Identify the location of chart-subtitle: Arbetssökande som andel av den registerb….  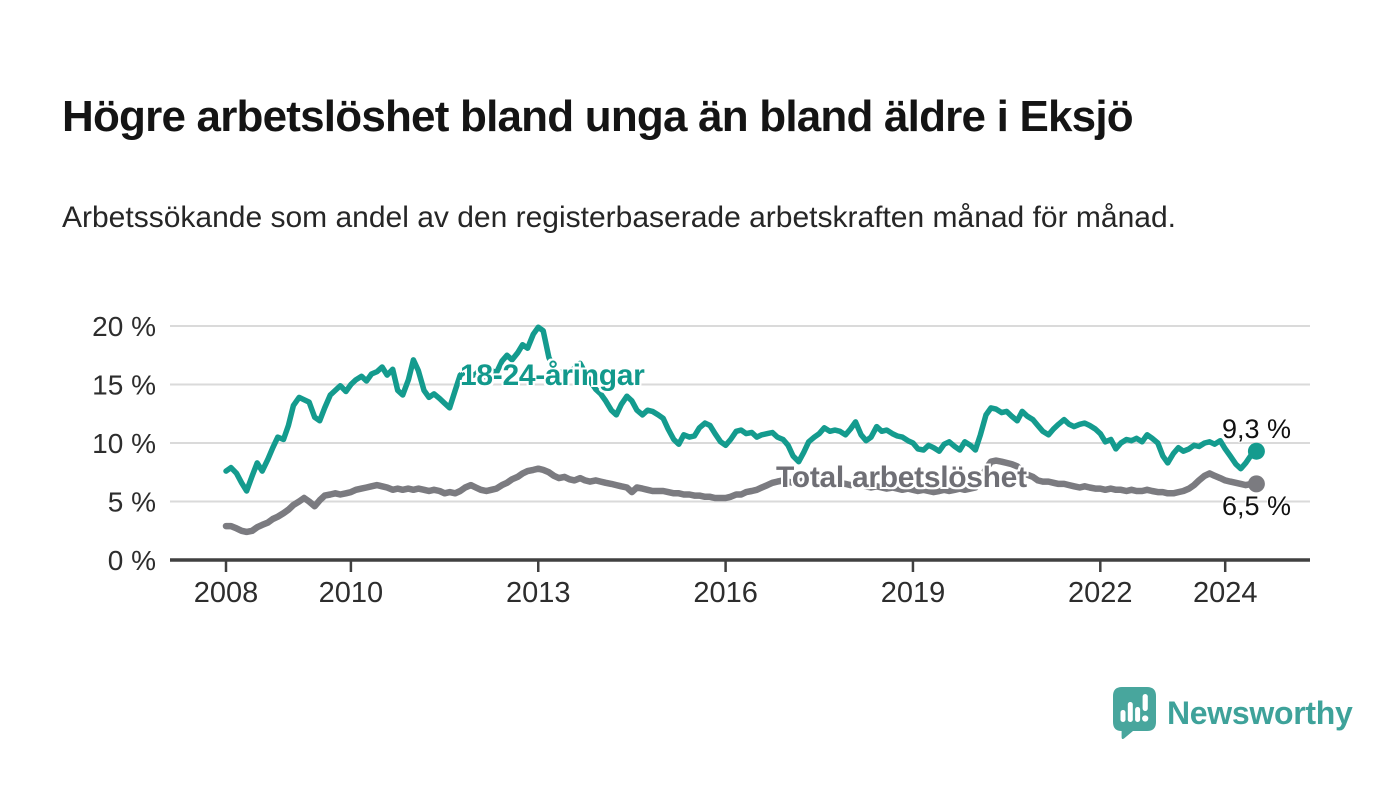
(619, 217).